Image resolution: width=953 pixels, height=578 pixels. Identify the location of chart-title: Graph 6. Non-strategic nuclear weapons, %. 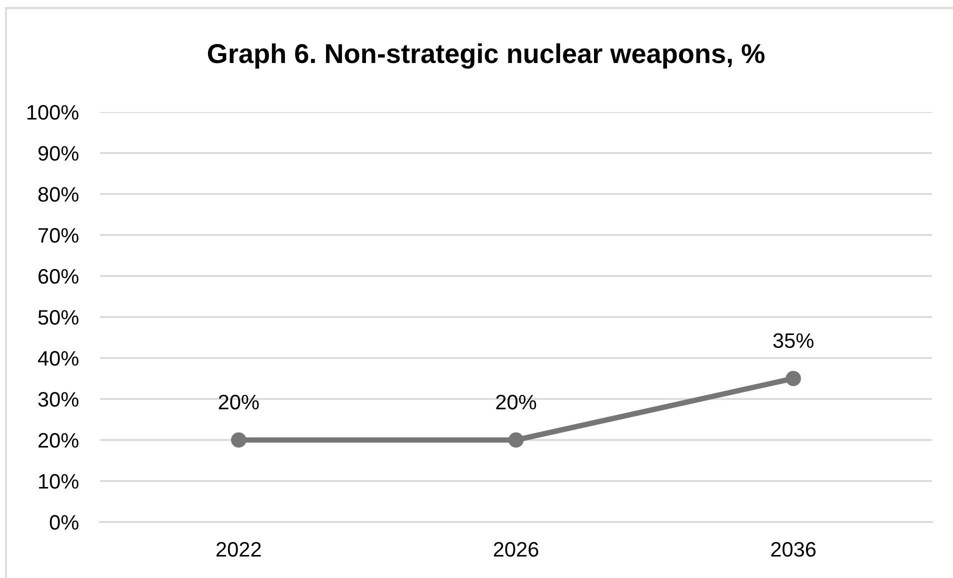
(486, 56).